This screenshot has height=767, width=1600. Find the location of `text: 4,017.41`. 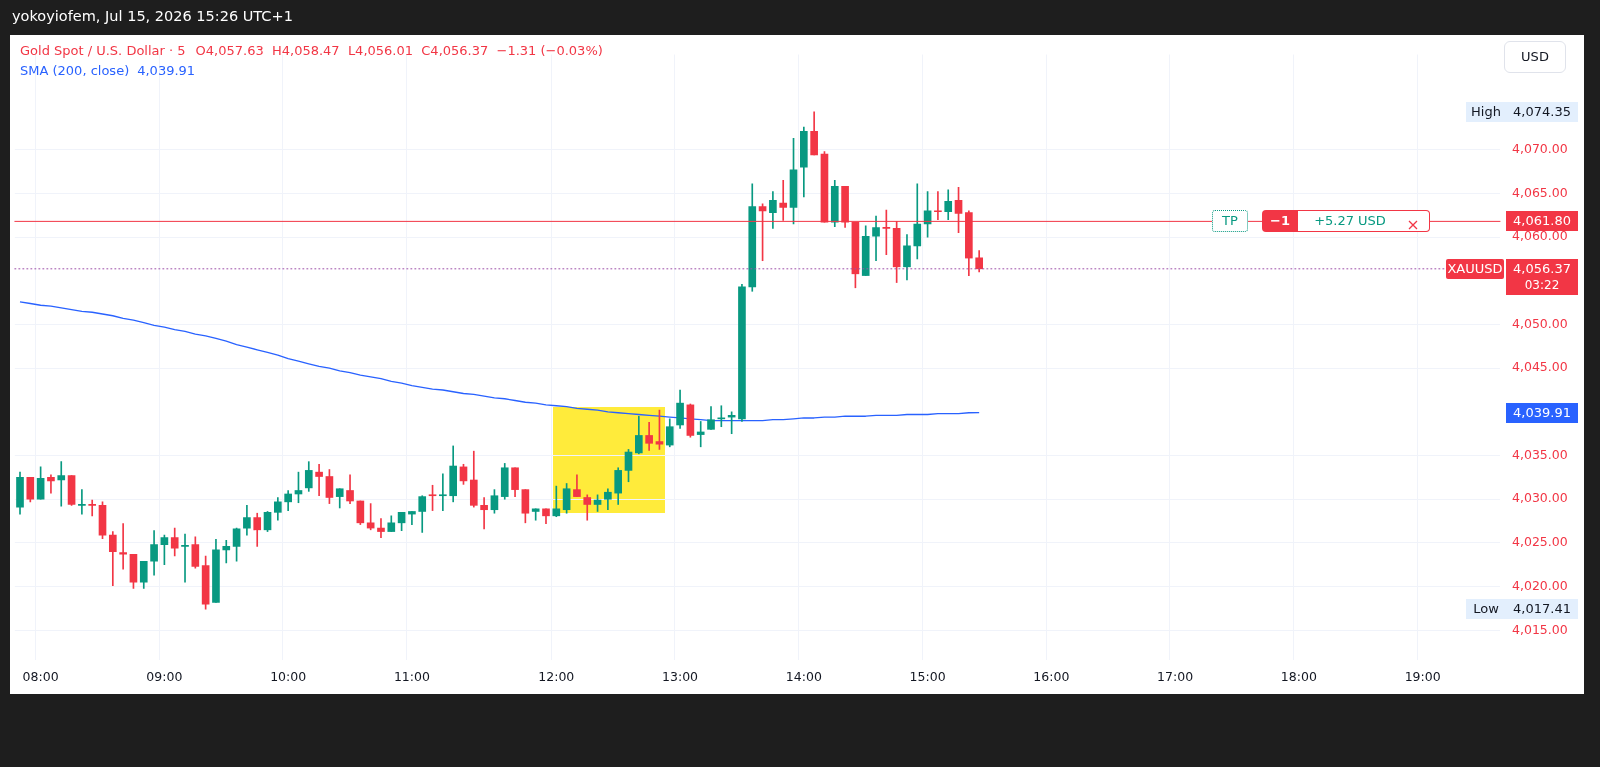

text: 4,017.41 is located at coordinates (1542, 609).